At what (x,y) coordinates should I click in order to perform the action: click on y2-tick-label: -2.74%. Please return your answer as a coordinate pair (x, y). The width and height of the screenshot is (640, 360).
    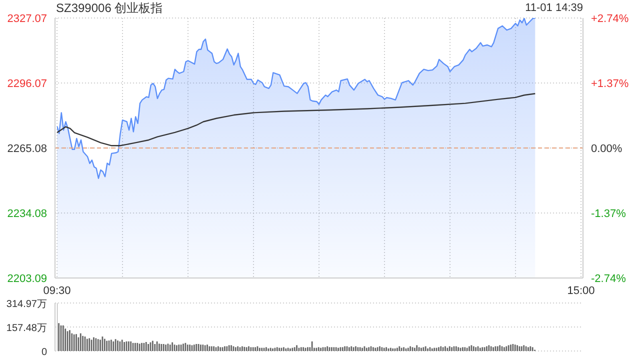
    Looking at the image, I should click on (608, 279).